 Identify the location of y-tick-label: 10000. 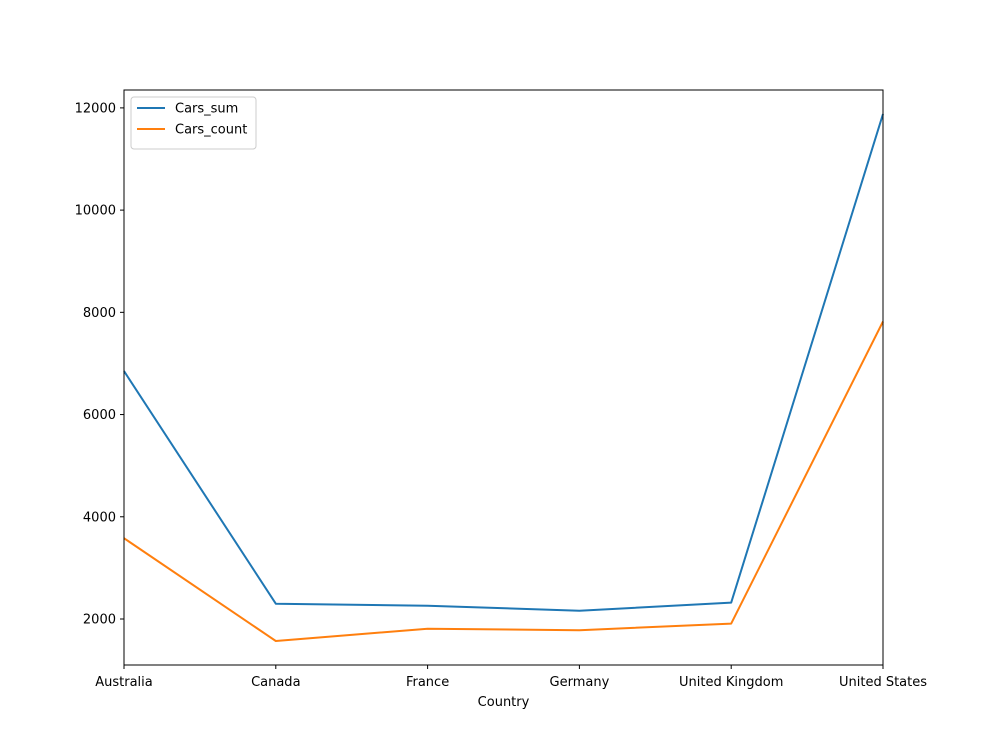
(95, 211).